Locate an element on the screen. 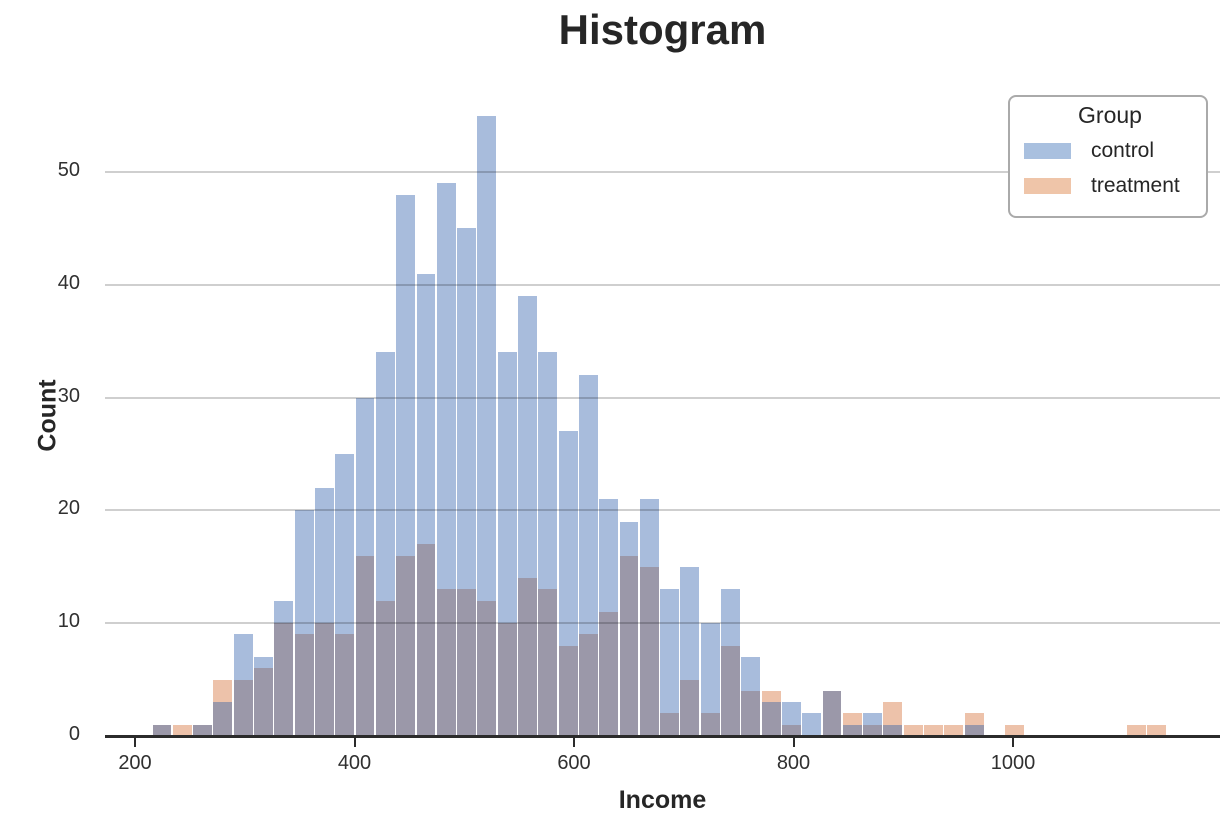 The height and width of the screenshot is (835, 1232). legend-entry-treatment: treatment is located at coordinates (1110, 185).